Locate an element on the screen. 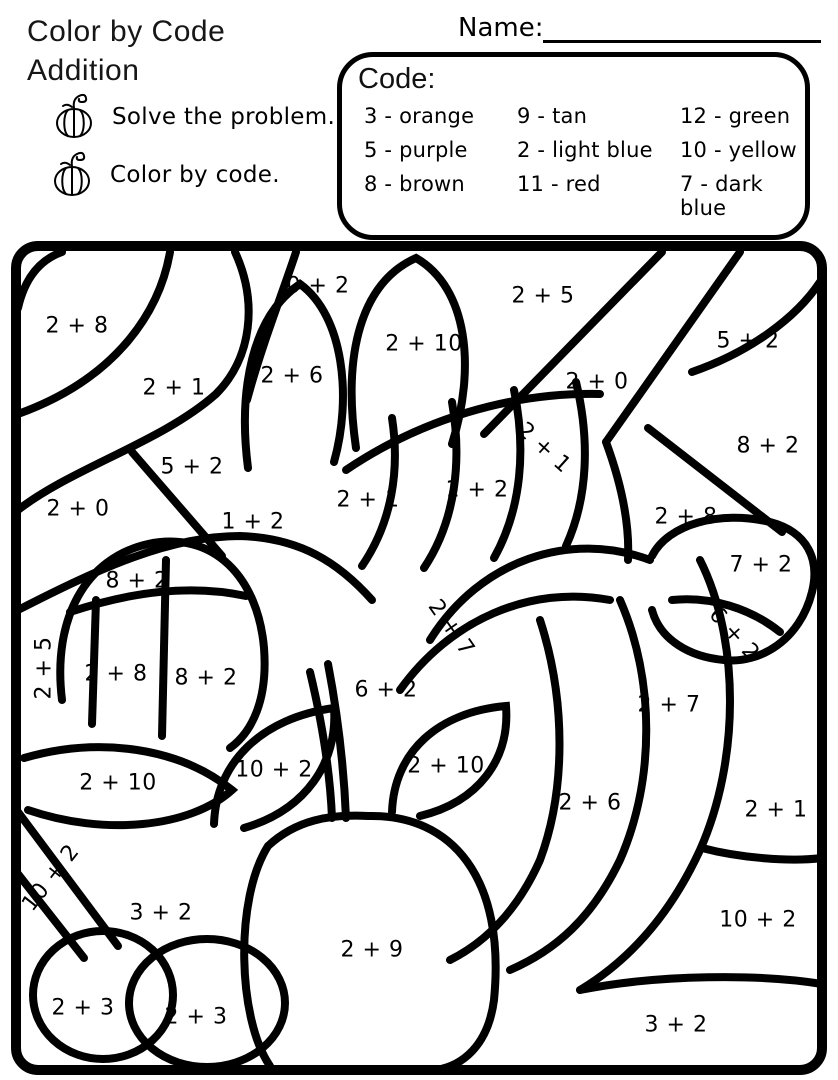 This screenshot has width=838, height=1080. instruction-text: Solve the problem. is located at coordinates (224, 117).